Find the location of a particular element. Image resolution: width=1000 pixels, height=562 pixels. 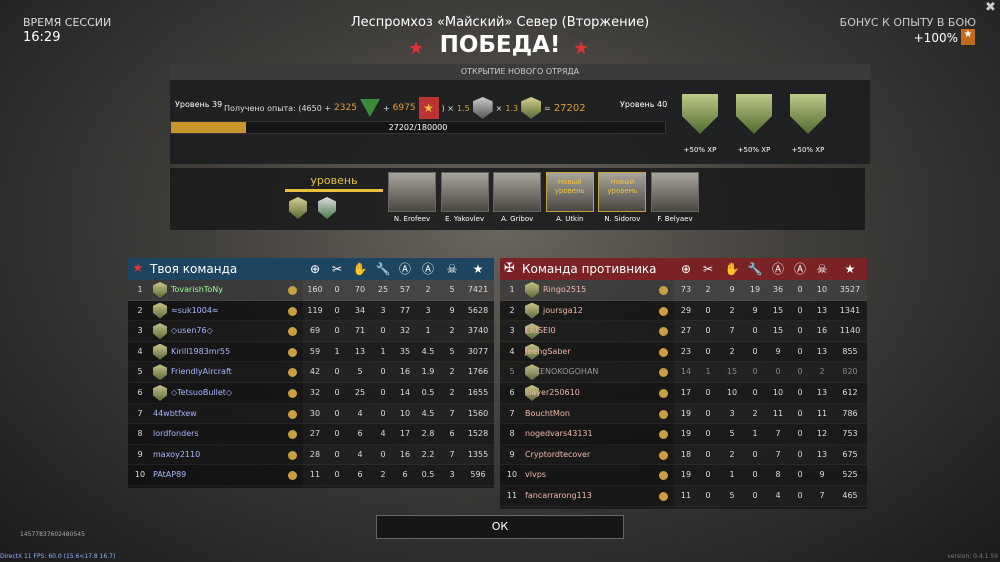

stat-value: 6 is located at coordinates (452, 434).